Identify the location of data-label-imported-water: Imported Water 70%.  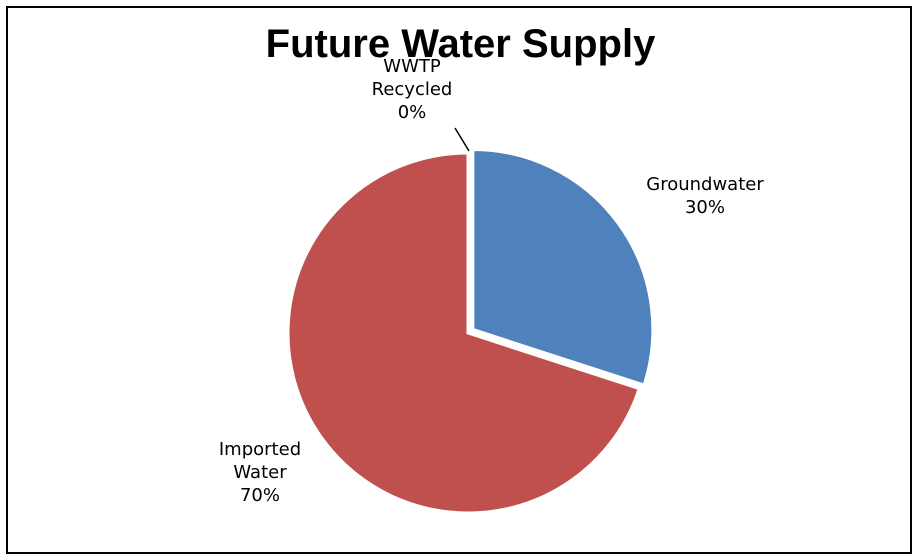
(260, 472).